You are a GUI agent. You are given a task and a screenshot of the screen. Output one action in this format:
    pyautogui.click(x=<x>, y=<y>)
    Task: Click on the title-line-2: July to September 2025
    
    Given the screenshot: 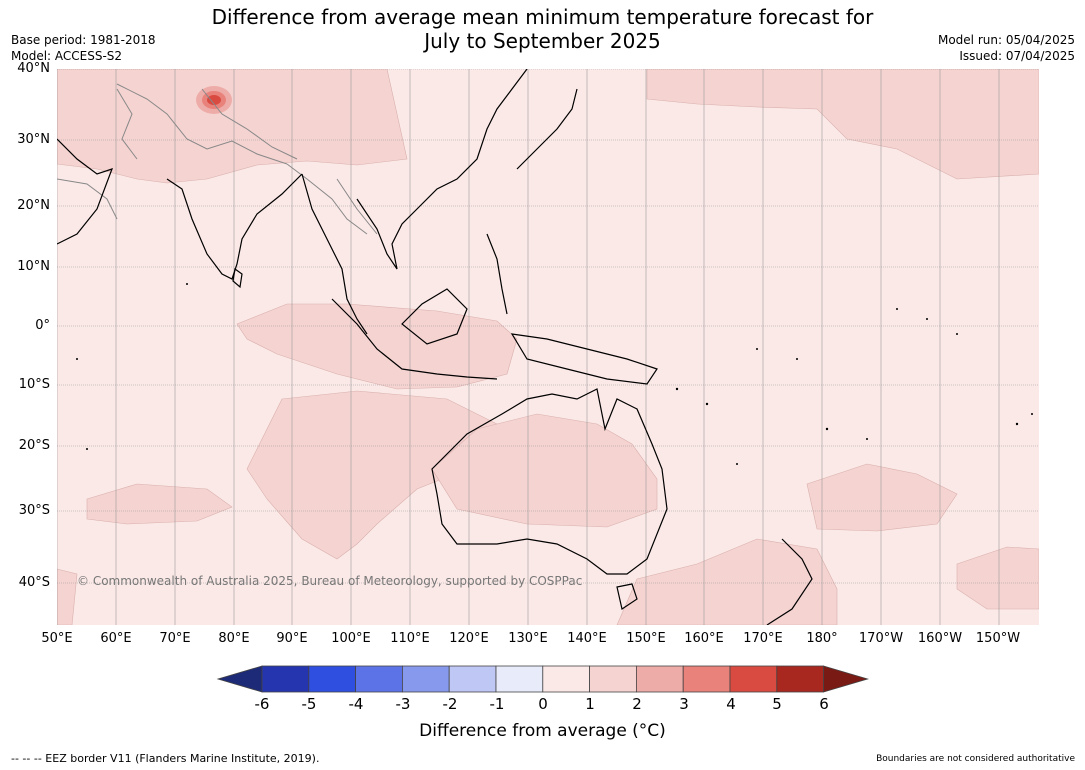 What is the action you would take?
    pyautogui.click(x=542, y=41)
    